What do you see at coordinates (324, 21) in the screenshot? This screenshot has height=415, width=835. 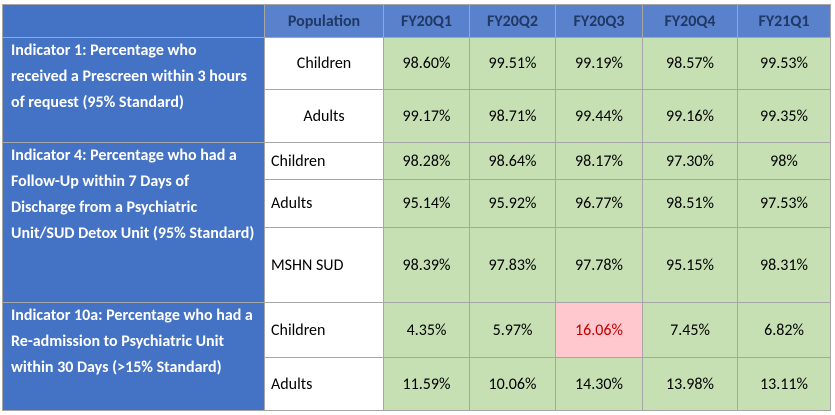 I see `header-population: Population` at bounding box center [324, 21].